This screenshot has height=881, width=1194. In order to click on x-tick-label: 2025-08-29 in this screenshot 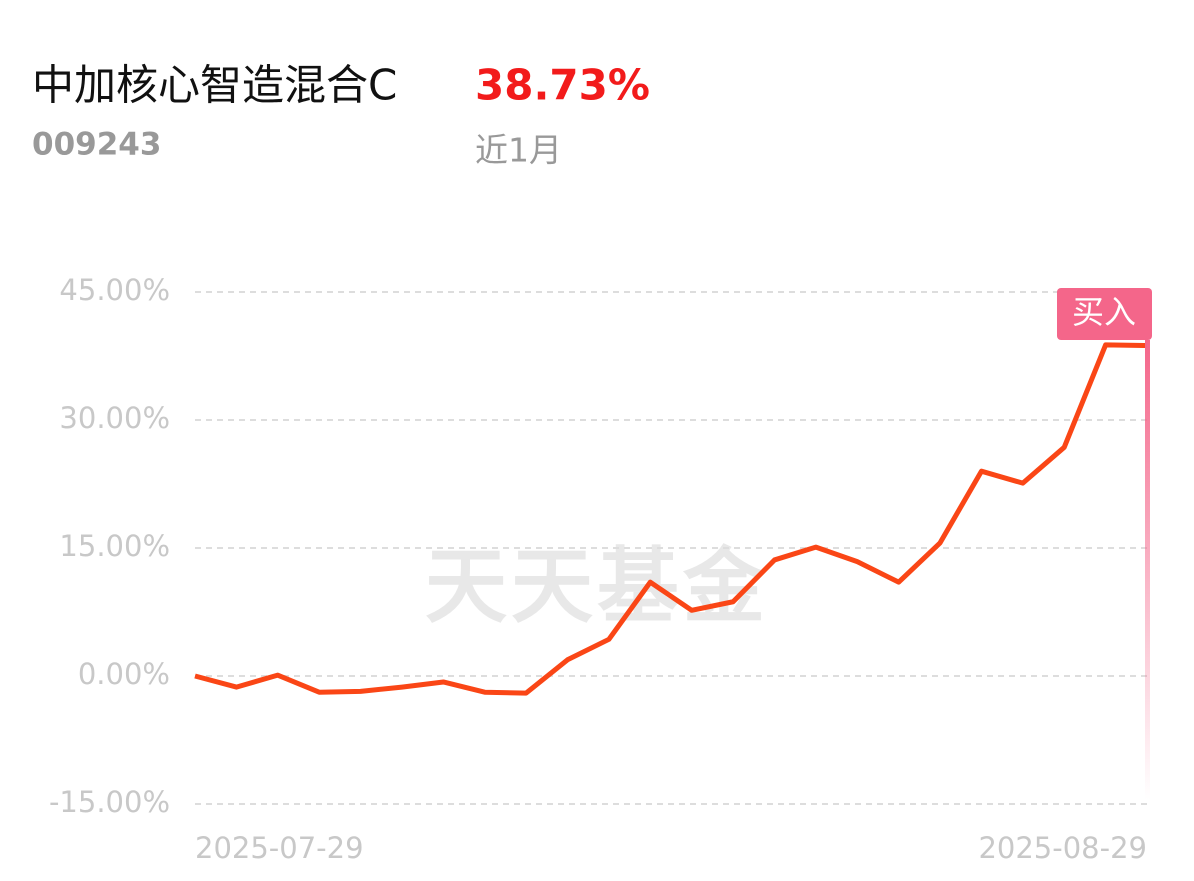, I will do `click(1062, 848)`.